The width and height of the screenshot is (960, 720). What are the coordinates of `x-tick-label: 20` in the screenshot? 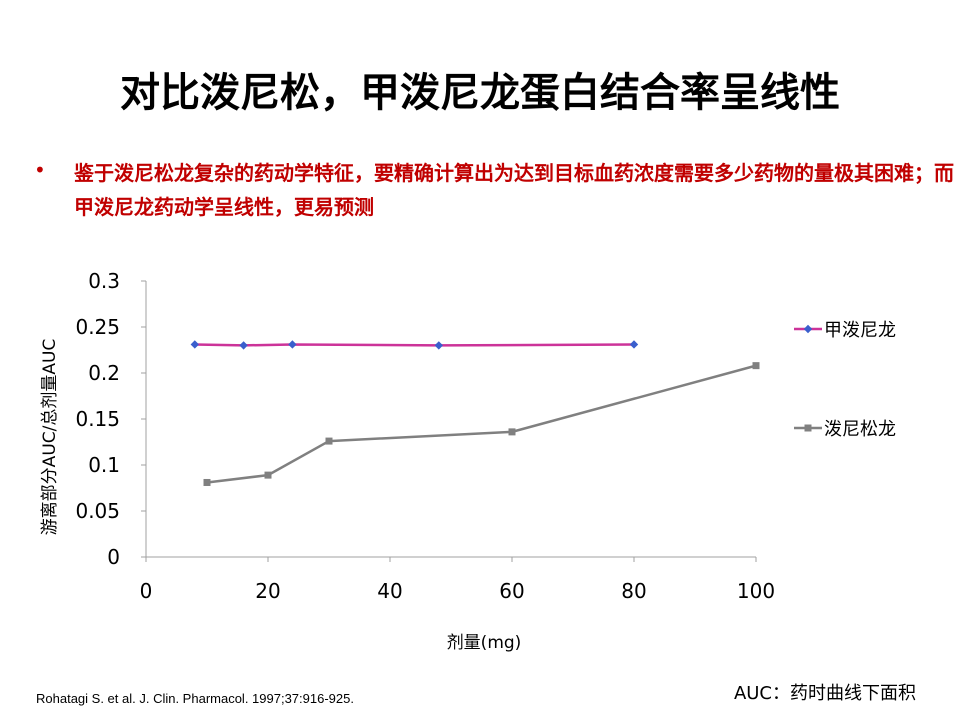 It's located at (267, 591).